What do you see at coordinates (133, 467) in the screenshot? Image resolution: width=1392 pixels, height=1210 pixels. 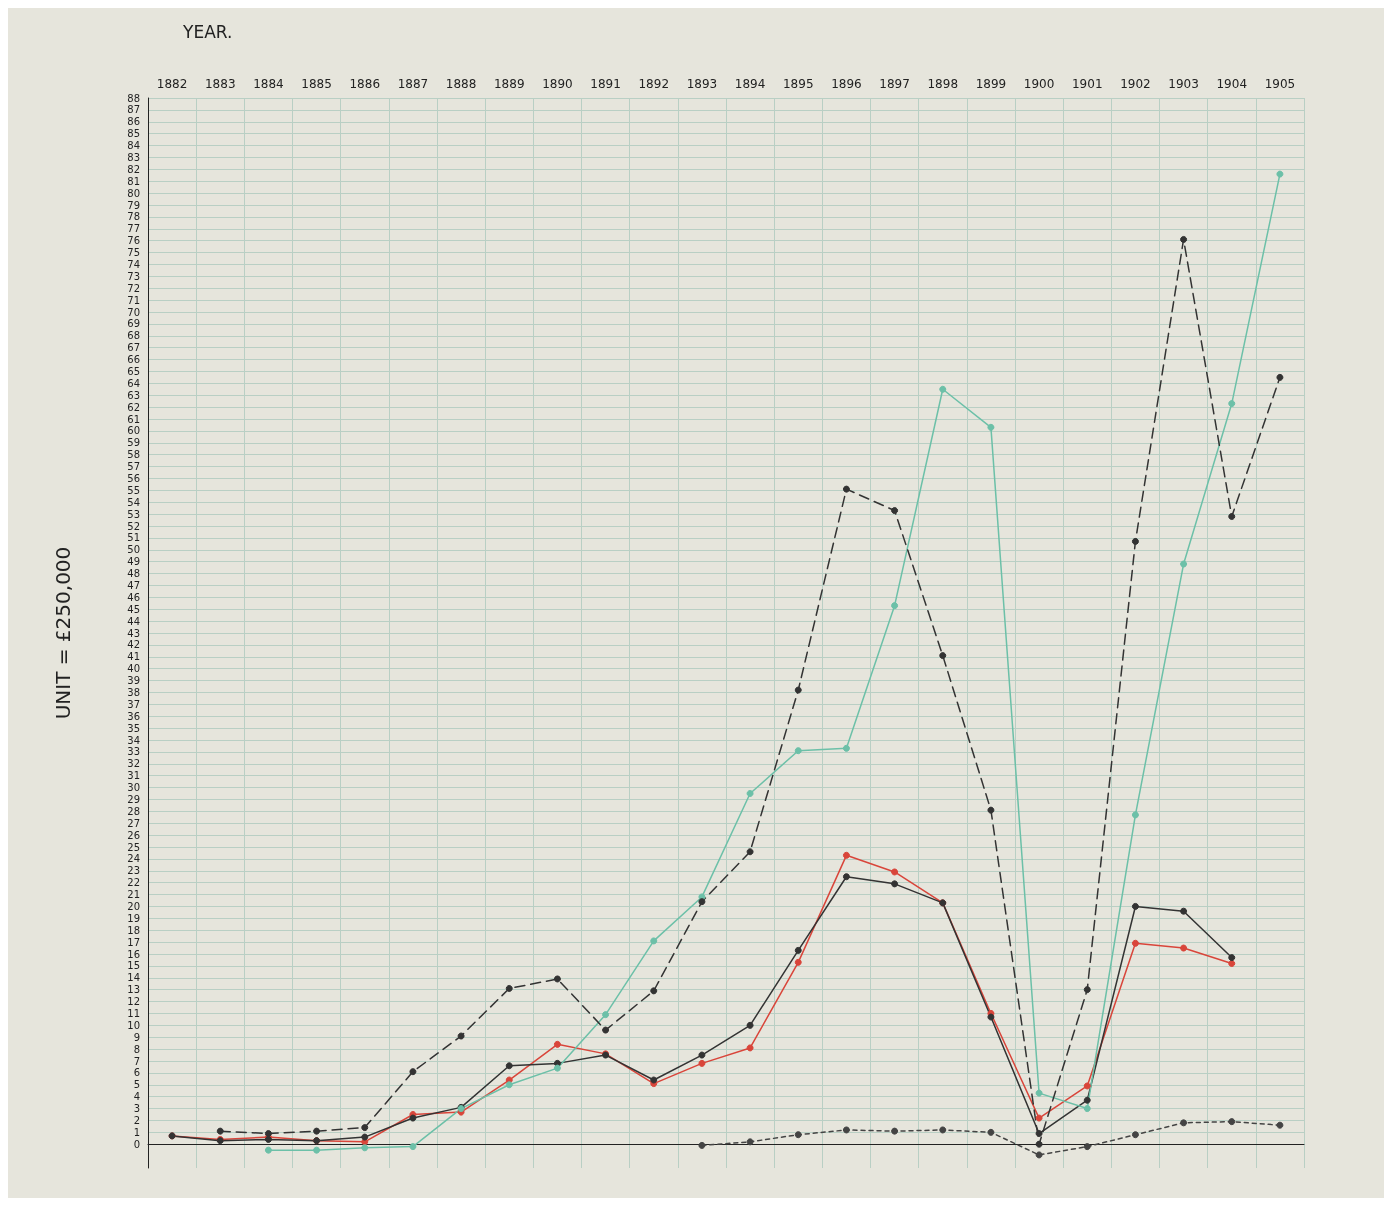 I see `y-tick-label: 57` at bounding box center [133, 467].